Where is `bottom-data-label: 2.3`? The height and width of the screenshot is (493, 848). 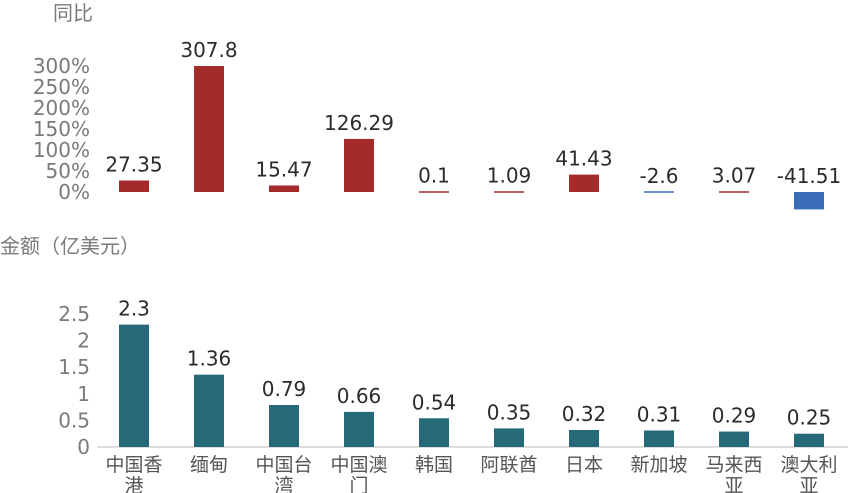
bottom-data-label: 2.3 is located at coordinates (134, 309).